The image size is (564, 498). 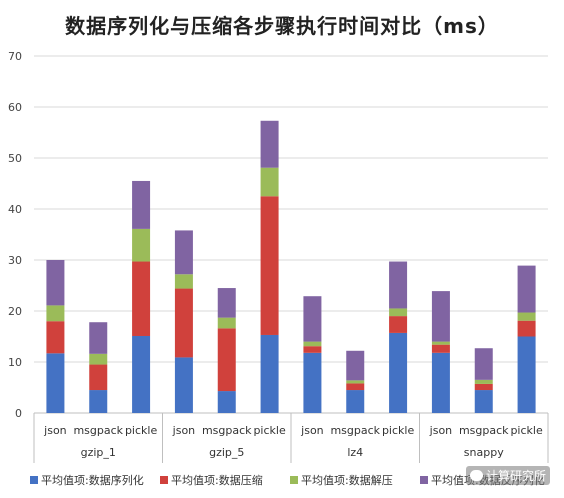 I want to click on legend-item: 平均值项:数据解压, so click(x=341, y=480).